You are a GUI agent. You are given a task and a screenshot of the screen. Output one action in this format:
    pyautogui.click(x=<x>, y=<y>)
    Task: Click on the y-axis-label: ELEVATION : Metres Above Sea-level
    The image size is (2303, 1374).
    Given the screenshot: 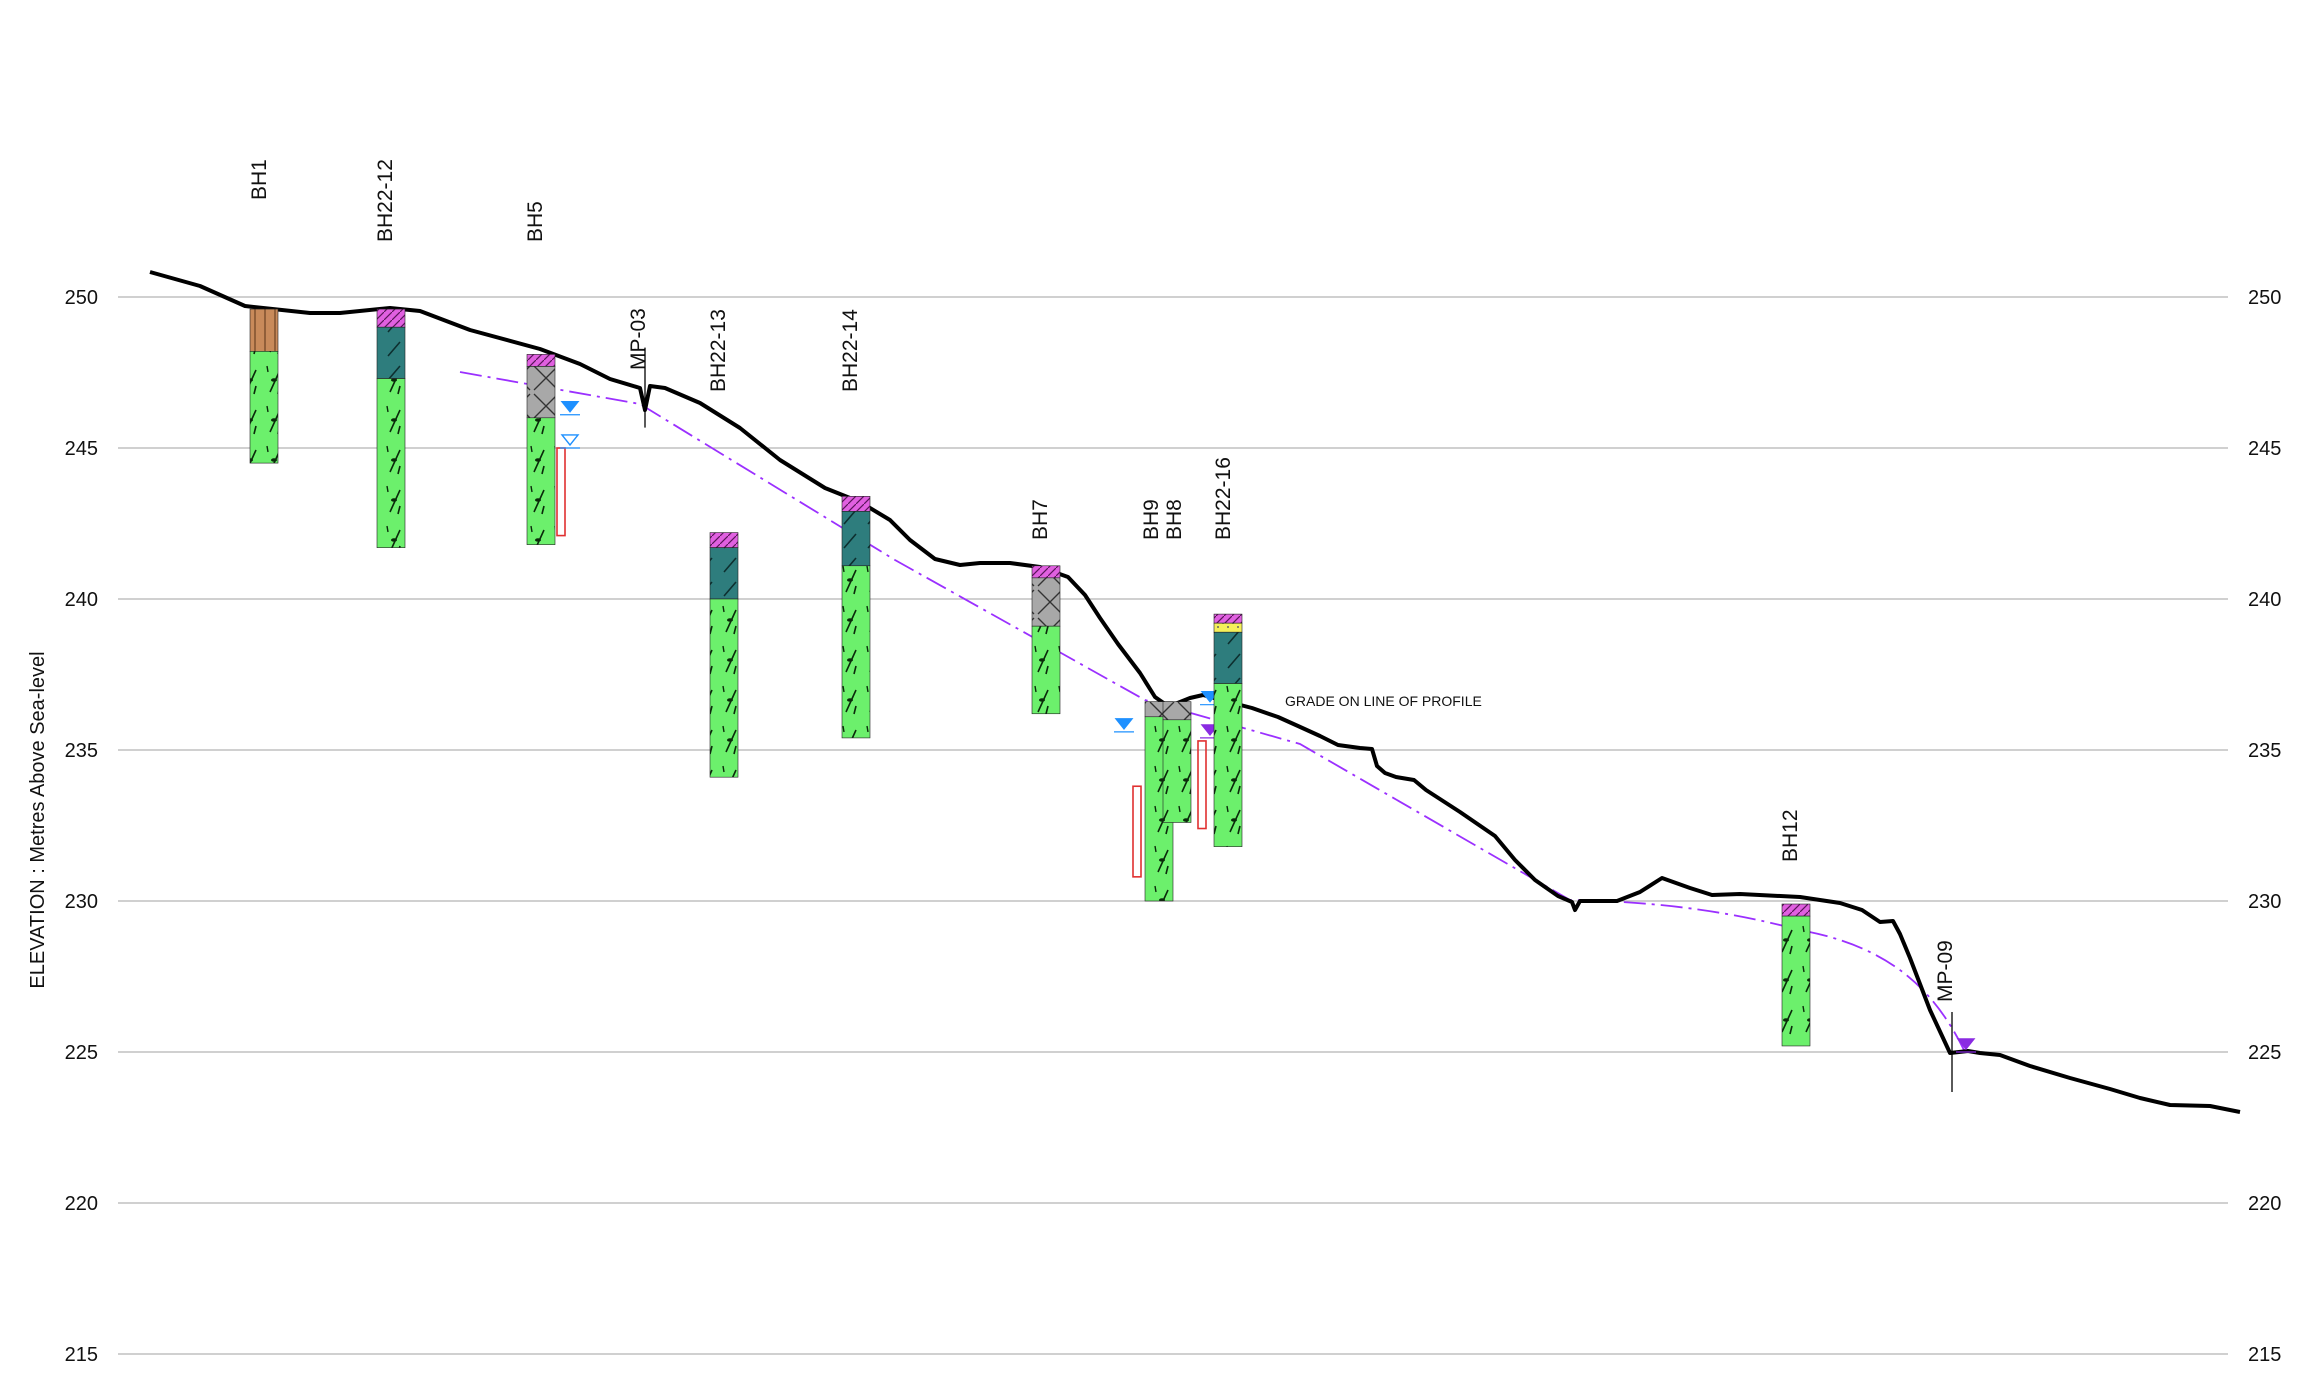 What is the action you would take?
    pyautogui.click(x=38, y=819)
    